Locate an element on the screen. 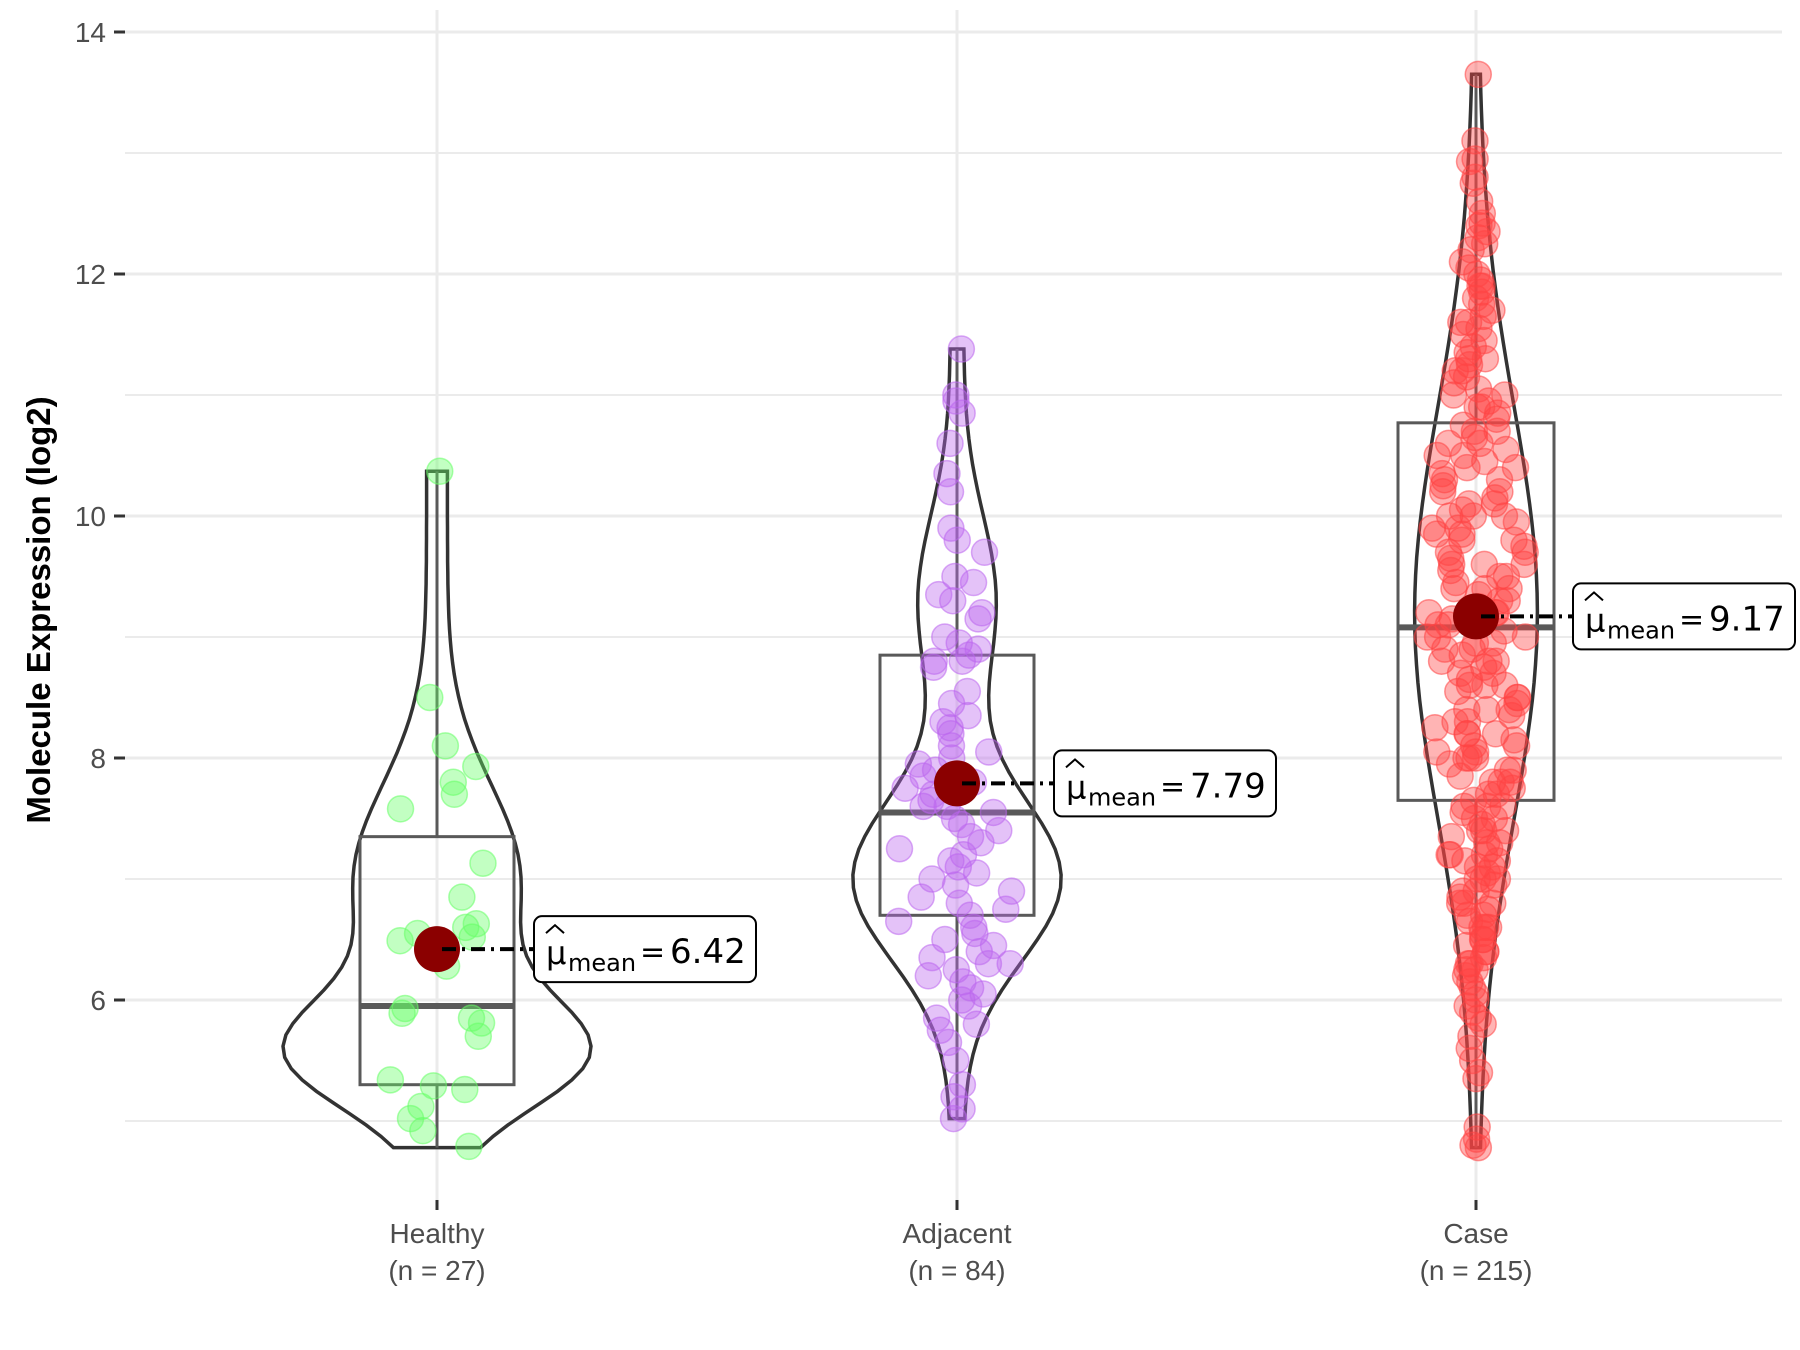  x-tick-label: Adjacent is located at coordinates (957, 1233).